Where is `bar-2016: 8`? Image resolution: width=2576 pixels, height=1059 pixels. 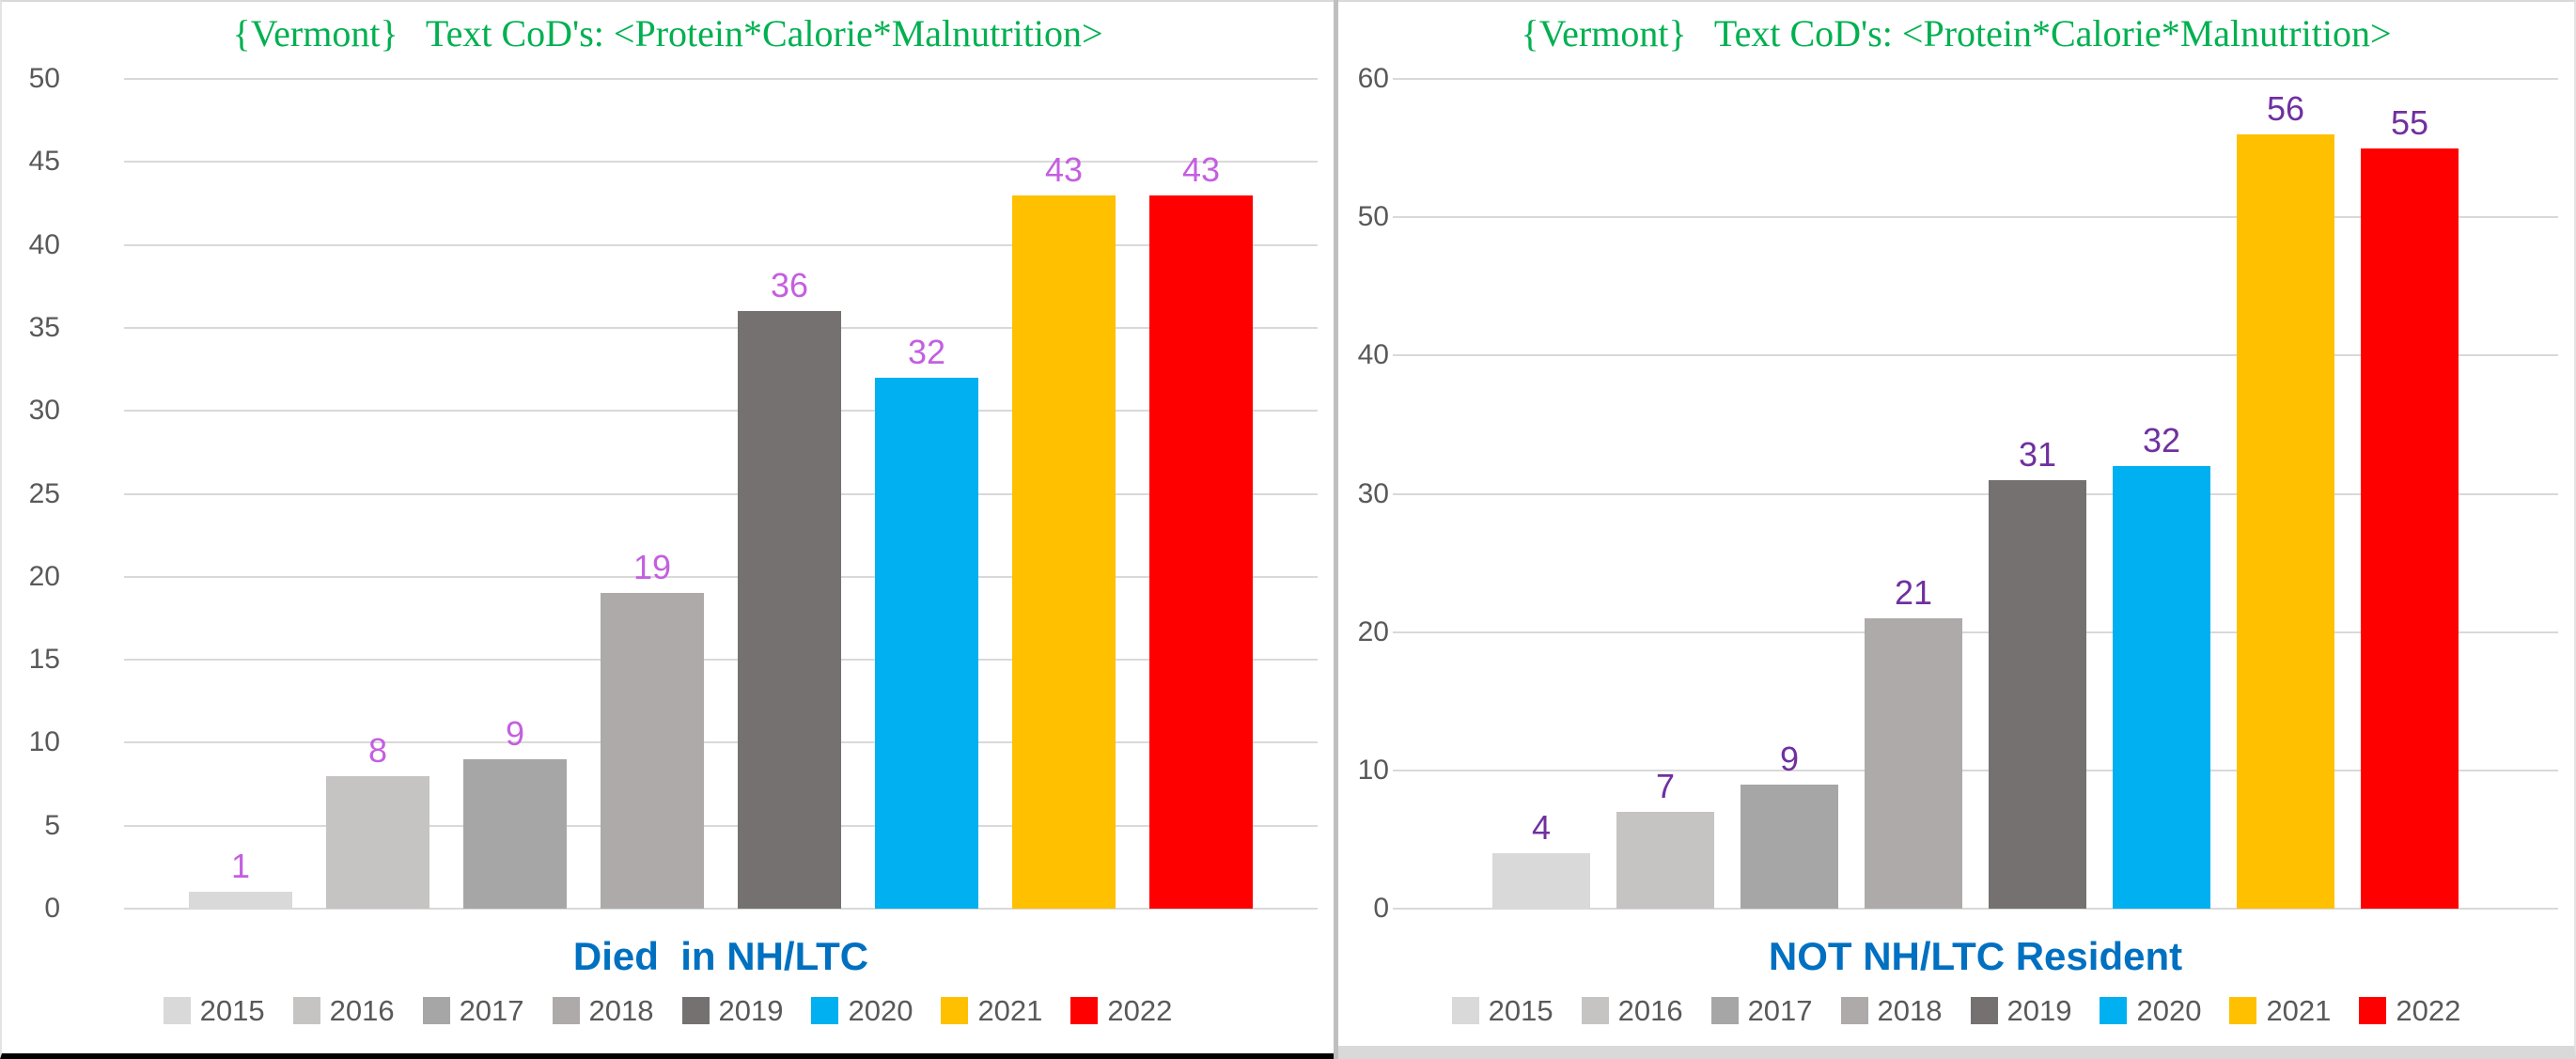 bar-2016: 8 is located at coordinates (377, 820).